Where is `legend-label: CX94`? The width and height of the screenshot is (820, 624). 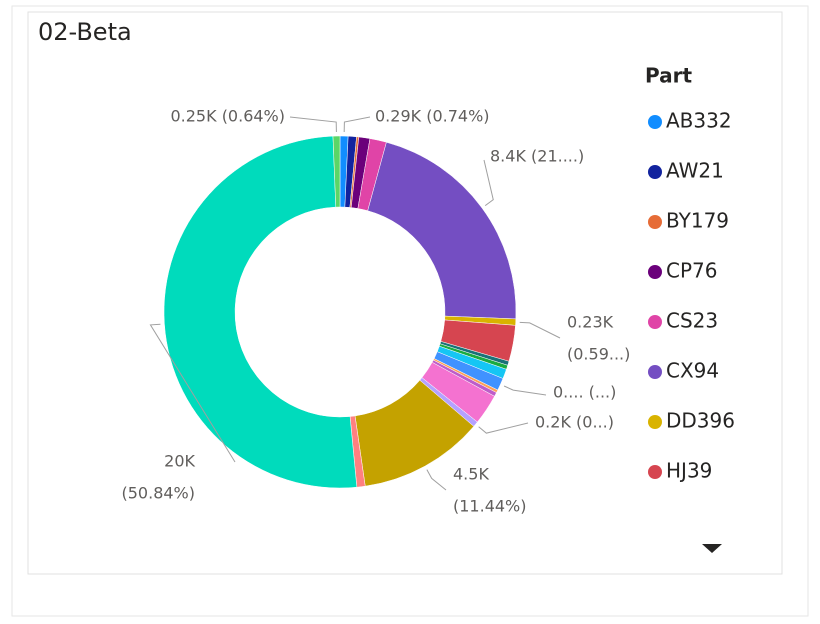 legend-label: CX94 is located at coordinates (692, 371).